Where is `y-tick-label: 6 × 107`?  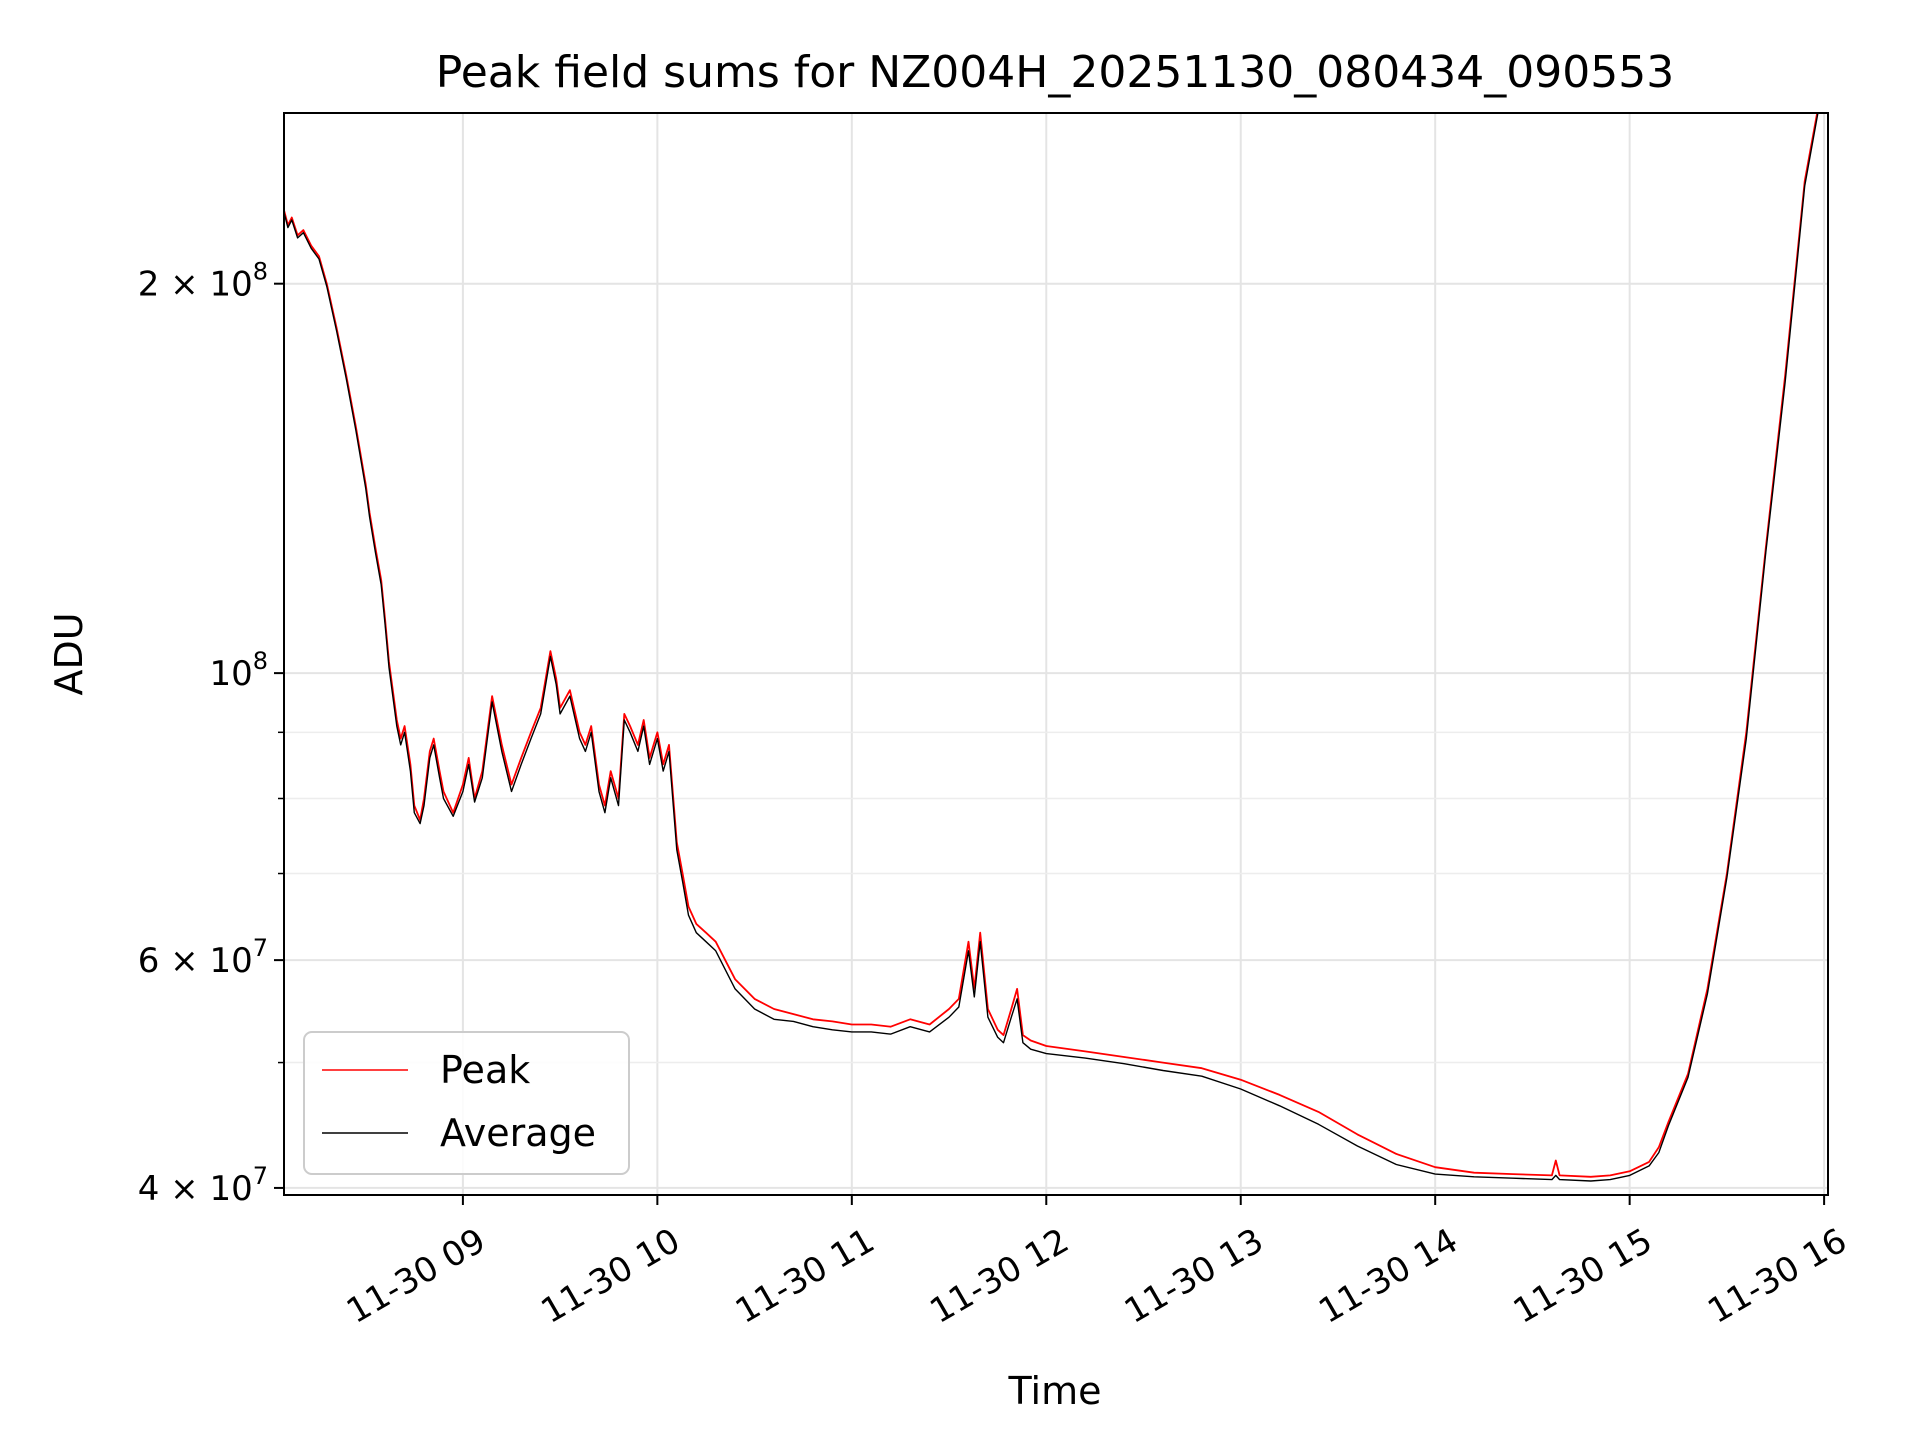
y-tick-label: 6 × 107 is located at coordinates (203, 957).